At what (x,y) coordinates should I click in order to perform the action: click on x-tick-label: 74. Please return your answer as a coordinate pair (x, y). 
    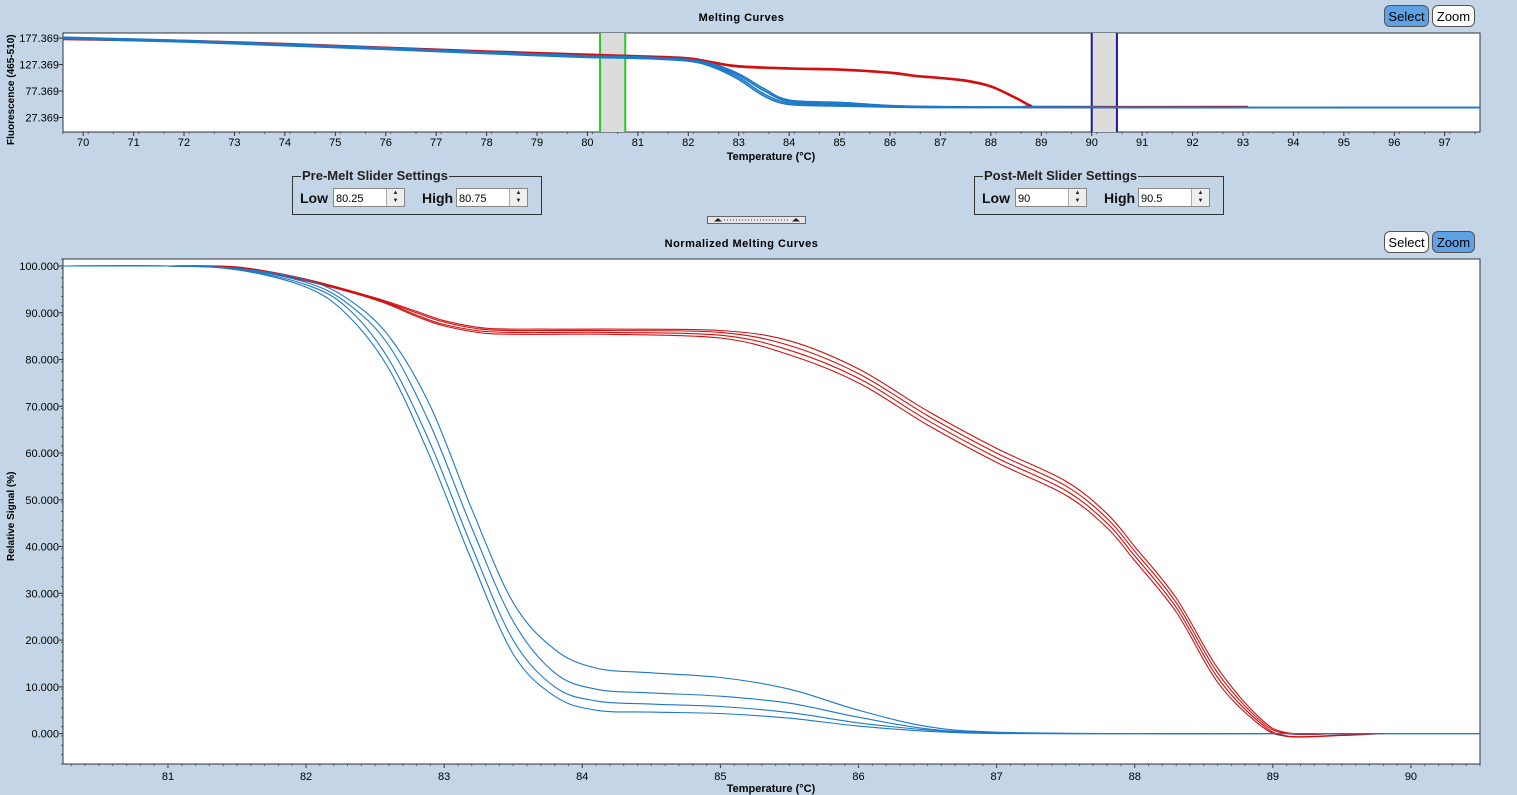
    Looking at the image, I should click on (285, 143).